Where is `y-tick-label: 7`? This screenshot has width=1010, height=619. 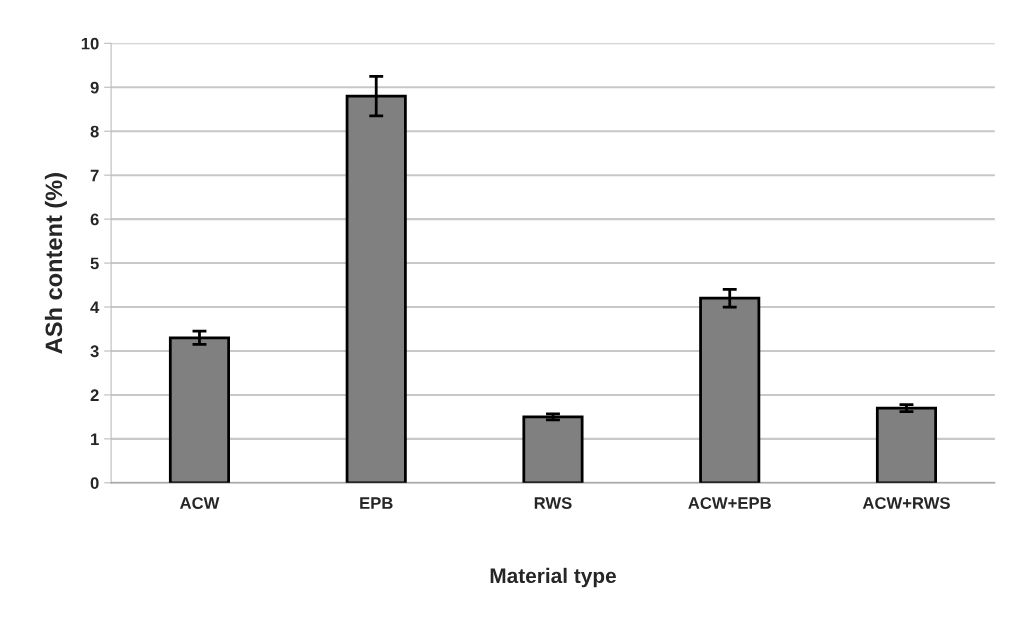 y-tick-label: 7 is located at coordinates (94, 175).